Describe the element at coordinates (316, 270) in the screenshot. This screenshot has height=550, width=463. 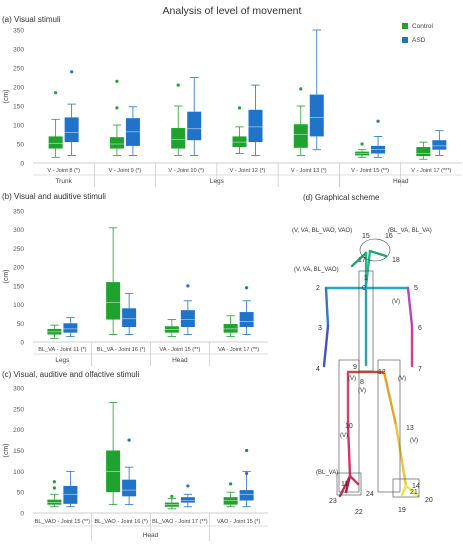
I see `condition-annotation: (V, VA, BL_VAO)` at that location.